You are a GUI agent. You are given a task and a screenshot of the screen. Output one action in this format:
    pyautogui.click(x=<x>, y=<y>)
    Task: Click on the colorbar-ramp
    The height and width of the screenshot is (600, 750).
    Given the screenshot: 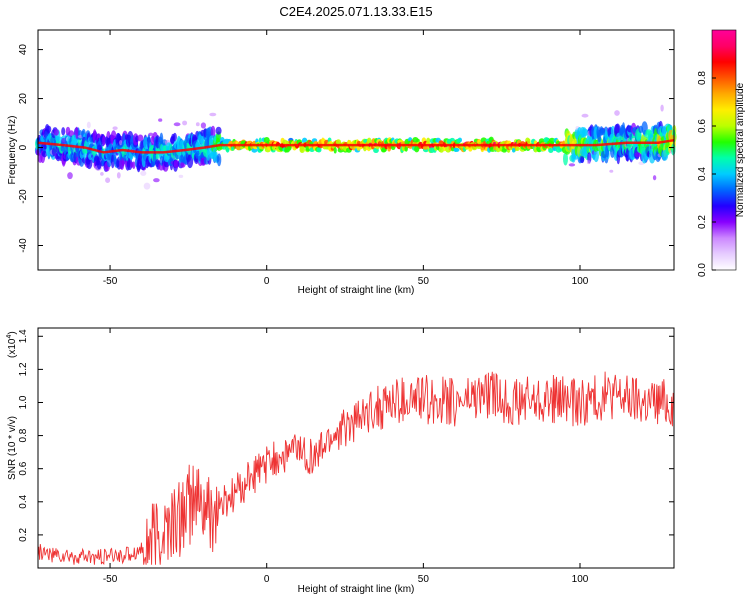 What is the action you would take?
    pyautogui.click(x=724, y=150)
    